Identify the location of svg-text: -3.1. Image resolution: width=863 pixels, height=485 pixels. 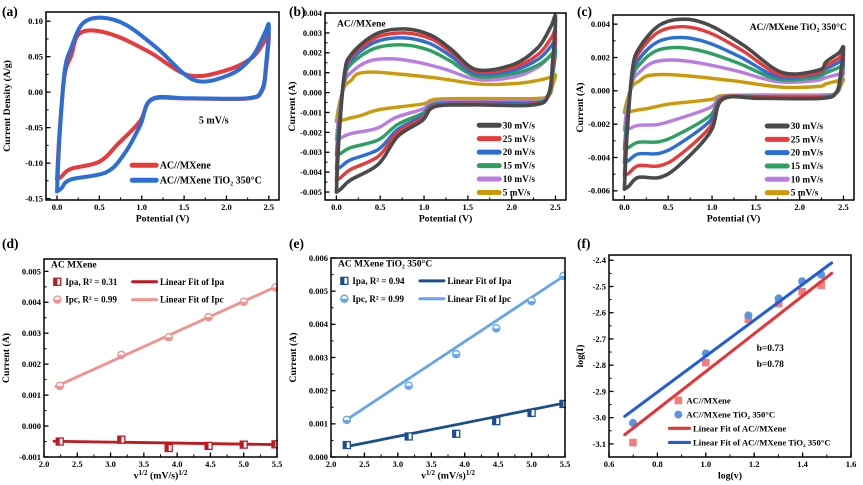
(599, 444).